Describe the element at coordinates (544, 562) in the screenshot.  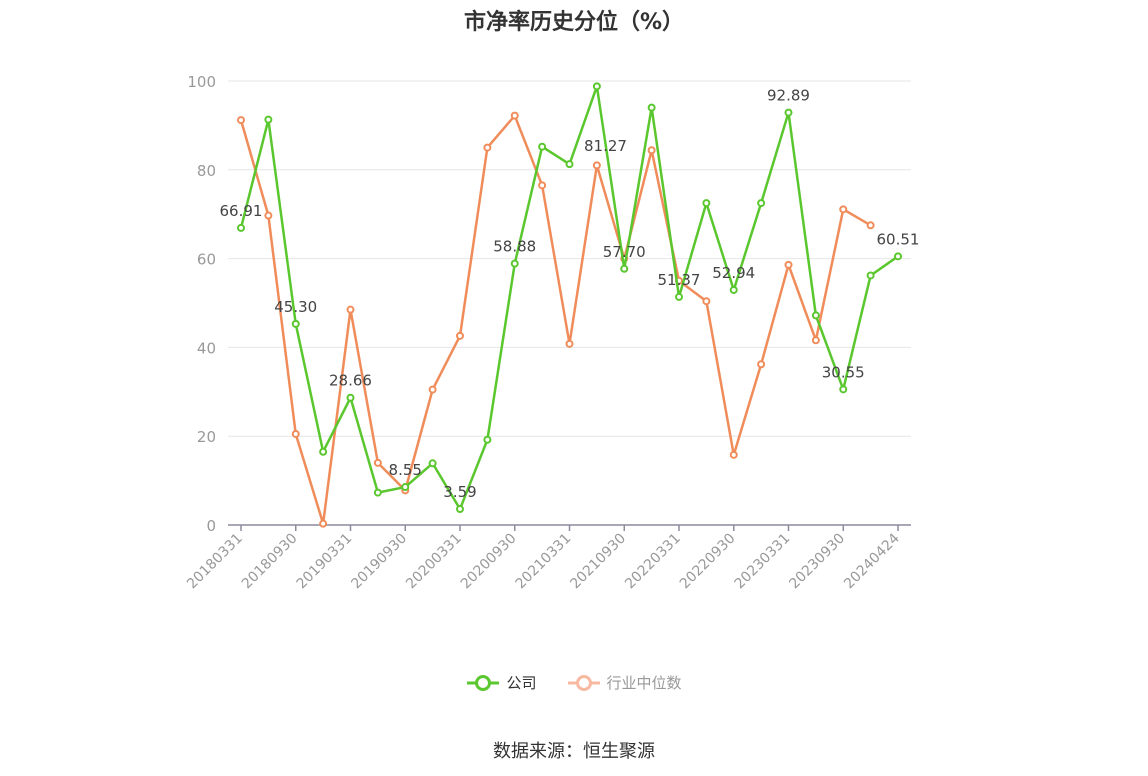
I see `x-tick-label: 20210331` at that location.